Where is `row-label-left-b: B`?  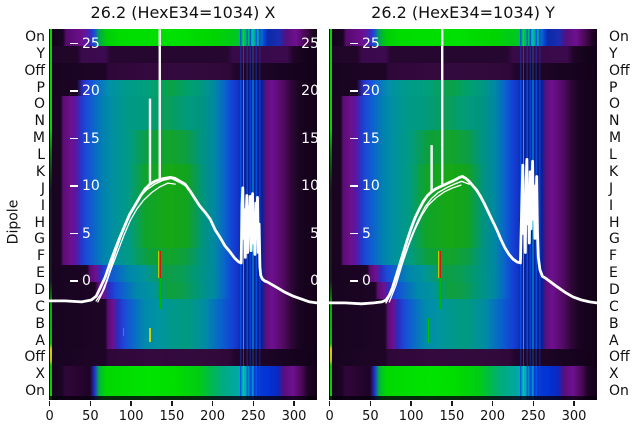
row-label-left-b: B is located at coordinates (40, 323).